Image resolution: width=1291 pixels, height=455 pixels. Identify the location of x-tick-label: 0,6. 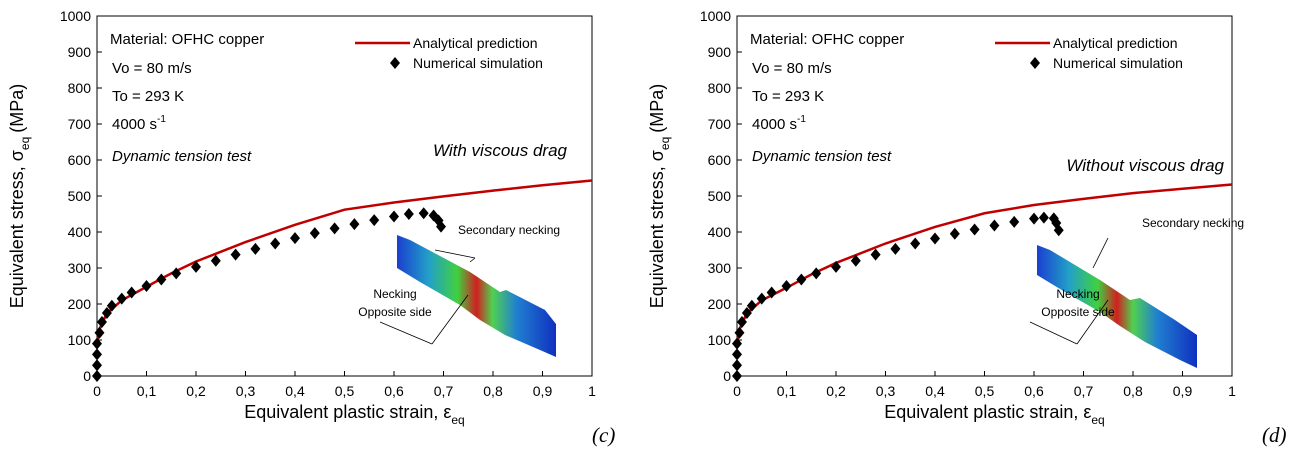
(1034, 391).